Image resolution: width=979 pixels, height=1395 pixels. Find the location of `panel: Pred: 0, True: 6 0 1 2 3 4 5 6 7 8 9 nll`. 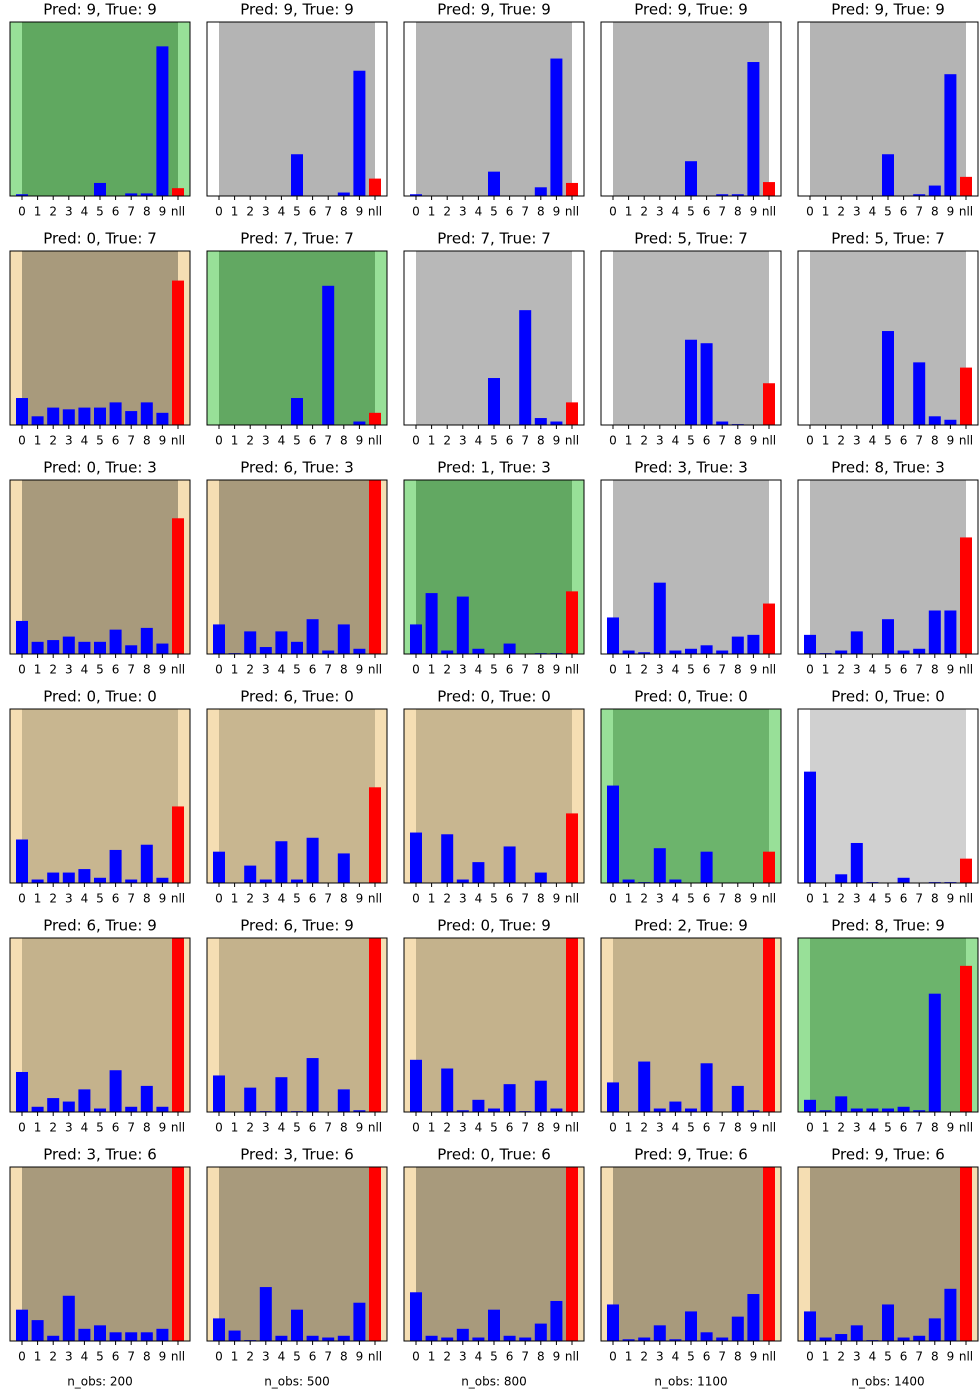

panel: Pred: 0, True: 6 0 1 2 3 4 5 6 7 8 9 nll is located at coordinates (494, 1255).